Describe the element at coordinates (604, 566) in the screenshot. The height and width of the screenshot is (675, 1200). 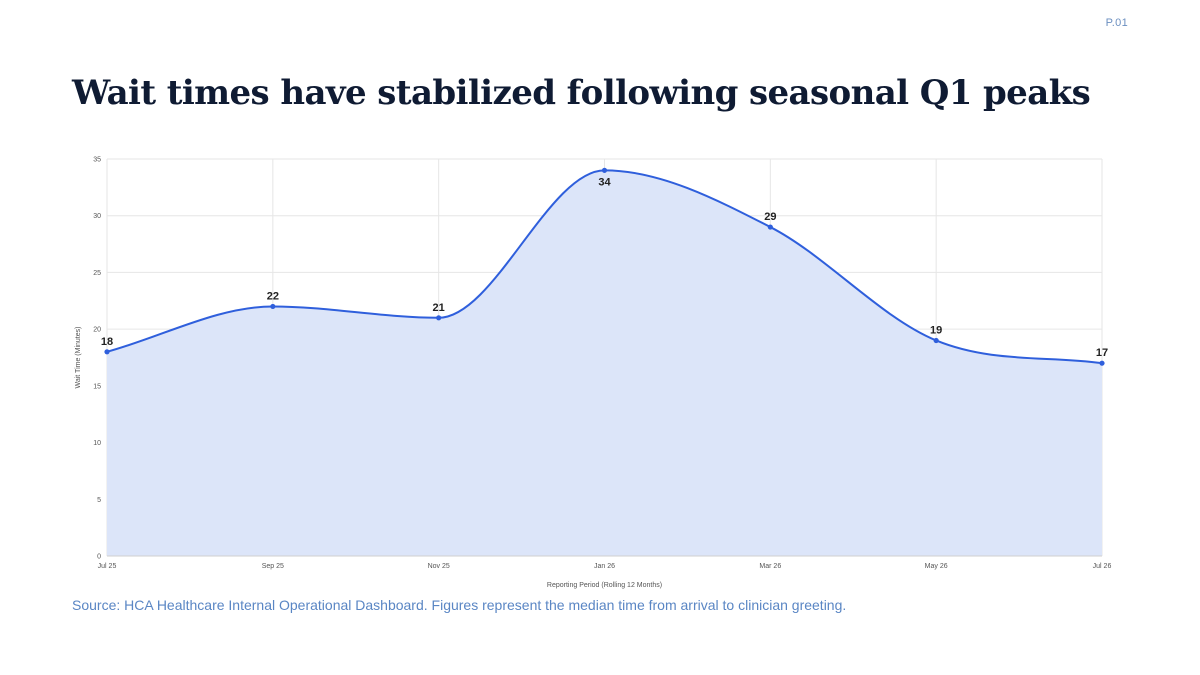
I see `x-tick-label: Jan 26` at that location.